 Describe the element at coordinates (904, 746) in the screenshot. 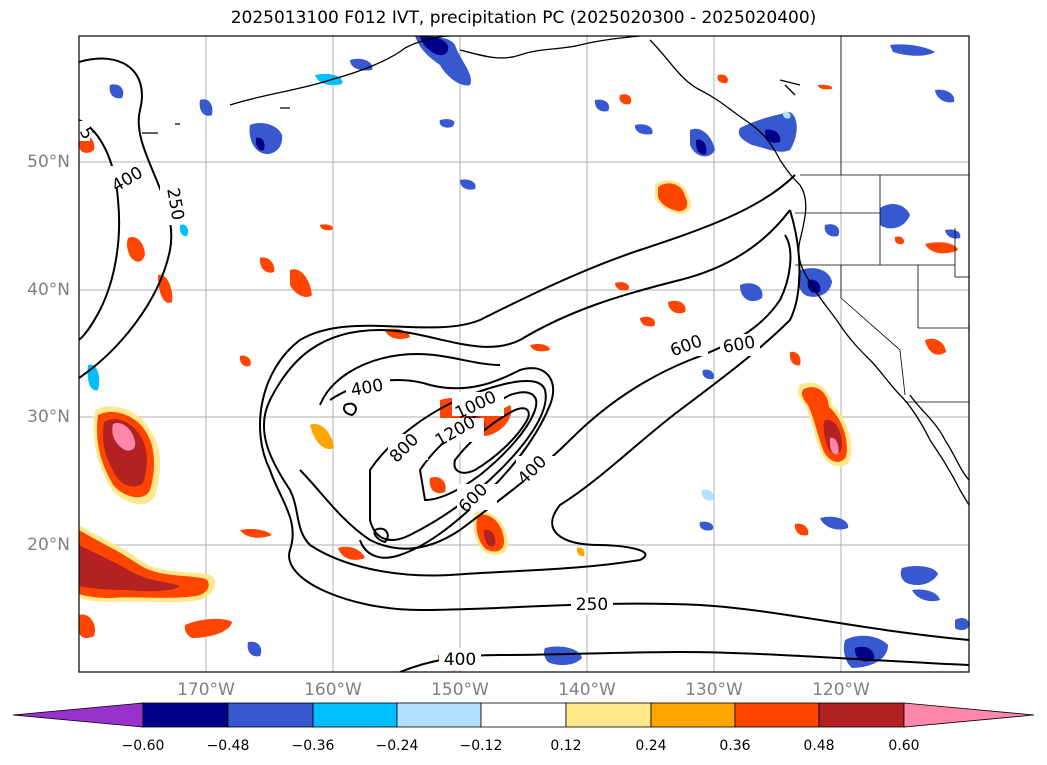

I see `colorbar-tick: 0.60` at that location.